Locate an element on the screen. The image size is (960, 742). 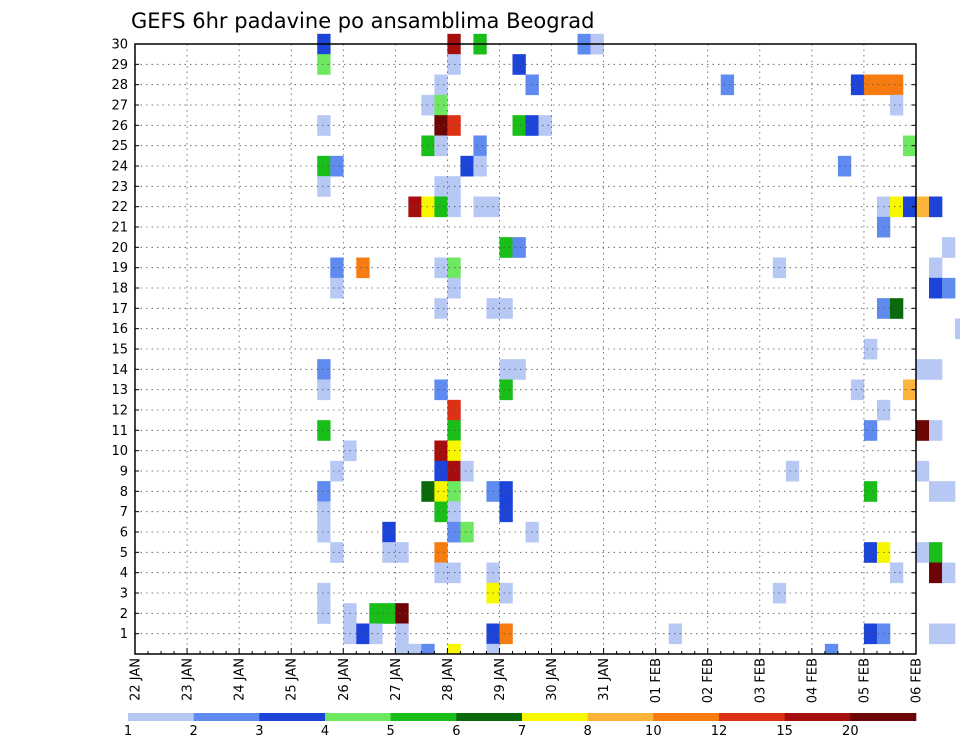
y-tick-label: 24 is located at coordinates (119, 167).